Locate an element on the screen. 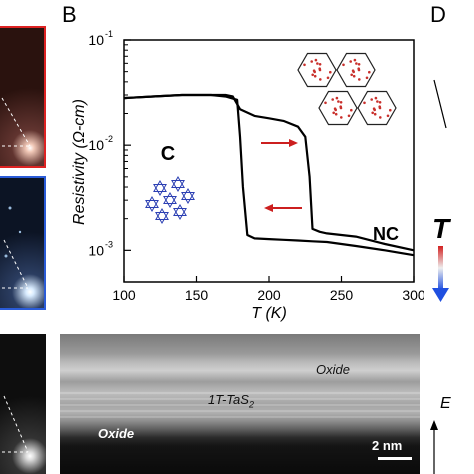 The height and width of the screenshot is (474, 474). tem-material-subscript: 2 is located at coordinates (251, 404).